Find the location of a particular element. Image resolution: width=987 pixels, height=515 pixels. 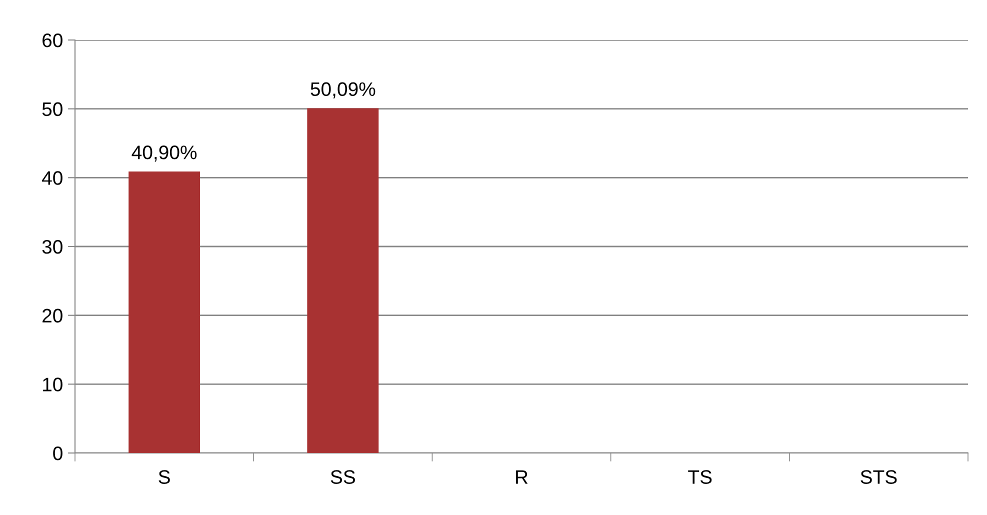

x-tick-label: STS is located at coordinates (878, 477).